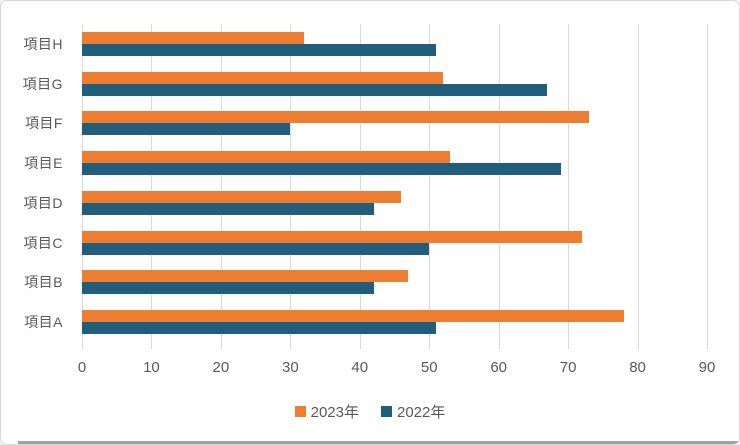 This screenshot has width=740, height=445. Describe the element at coordinates (637, 367) in the screenshot. I see `x-axis-label: 80` at that location.